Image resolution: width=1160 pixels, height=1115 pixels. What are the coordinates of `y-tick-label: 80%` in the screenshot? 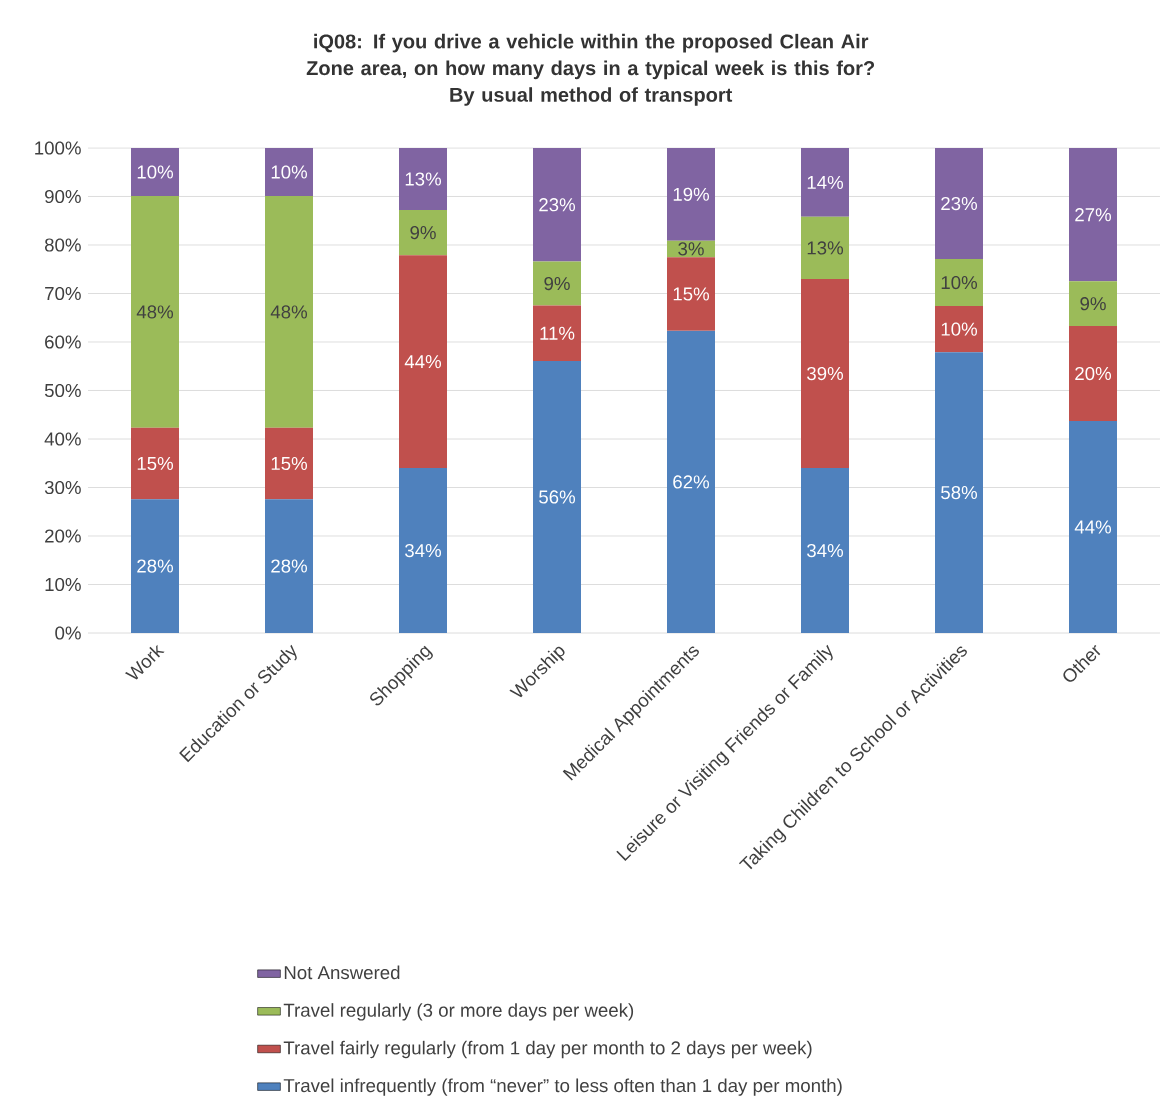 It's located at (62, 245).